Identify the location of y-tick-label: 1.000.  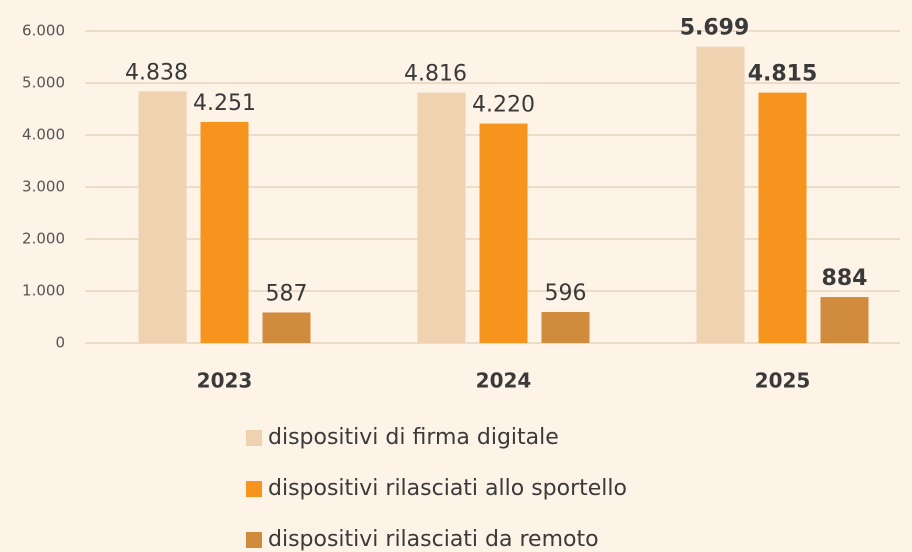
(43, 291).